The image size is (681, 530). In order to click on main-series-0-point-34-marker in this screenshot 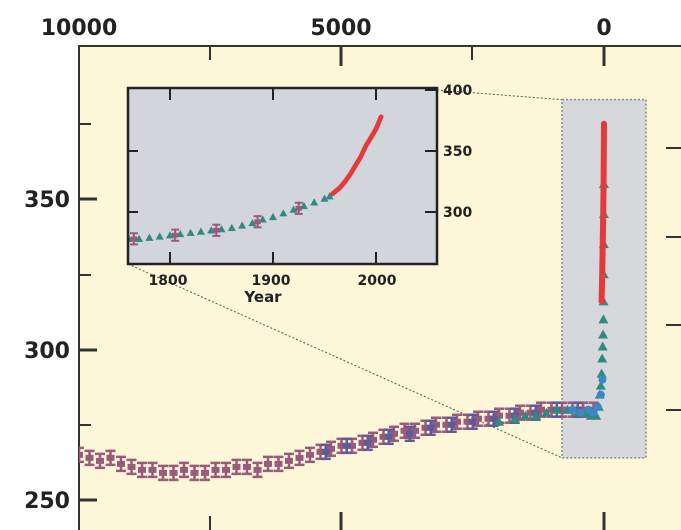, I will do `click(436, 424)`.